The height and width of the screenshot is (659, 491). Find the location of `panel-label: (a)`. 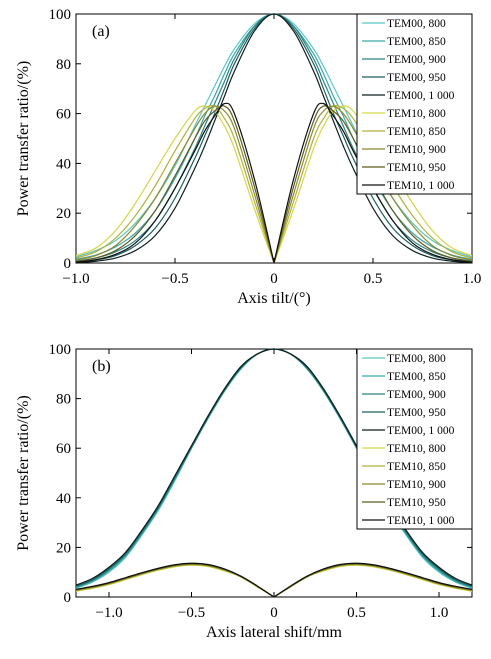

panel-label: (a) is located at coordinates (101, 31).